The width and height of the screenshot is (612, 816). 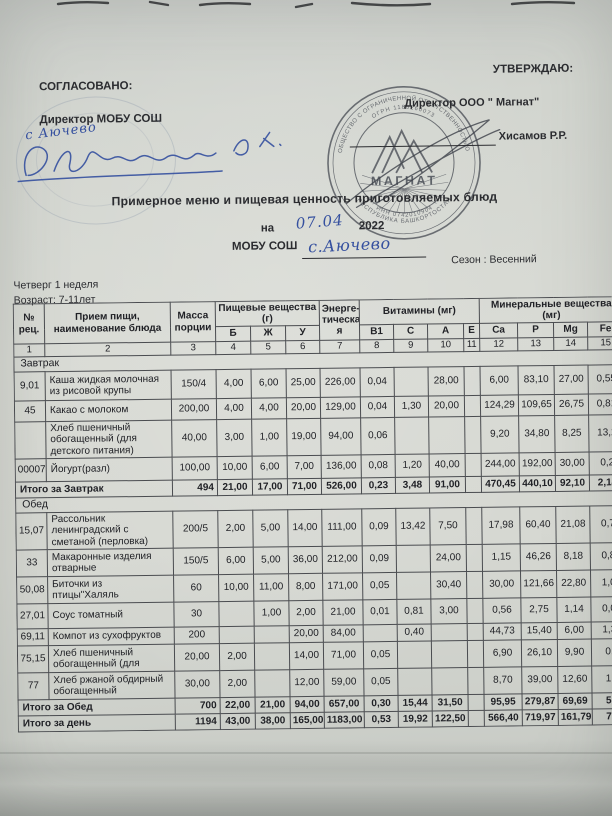 What do you see at coordinates (602, 717) in the screenshot?
I see `cell: 7,` at bounding box center [602, 717].